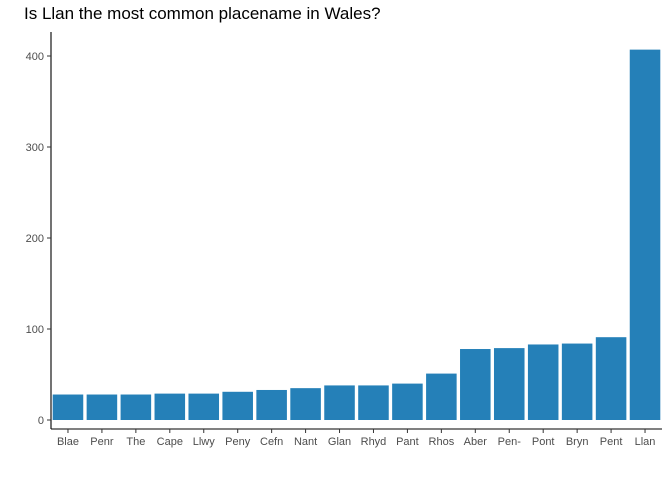  I want to click on bar-pen, so click(509, 384).